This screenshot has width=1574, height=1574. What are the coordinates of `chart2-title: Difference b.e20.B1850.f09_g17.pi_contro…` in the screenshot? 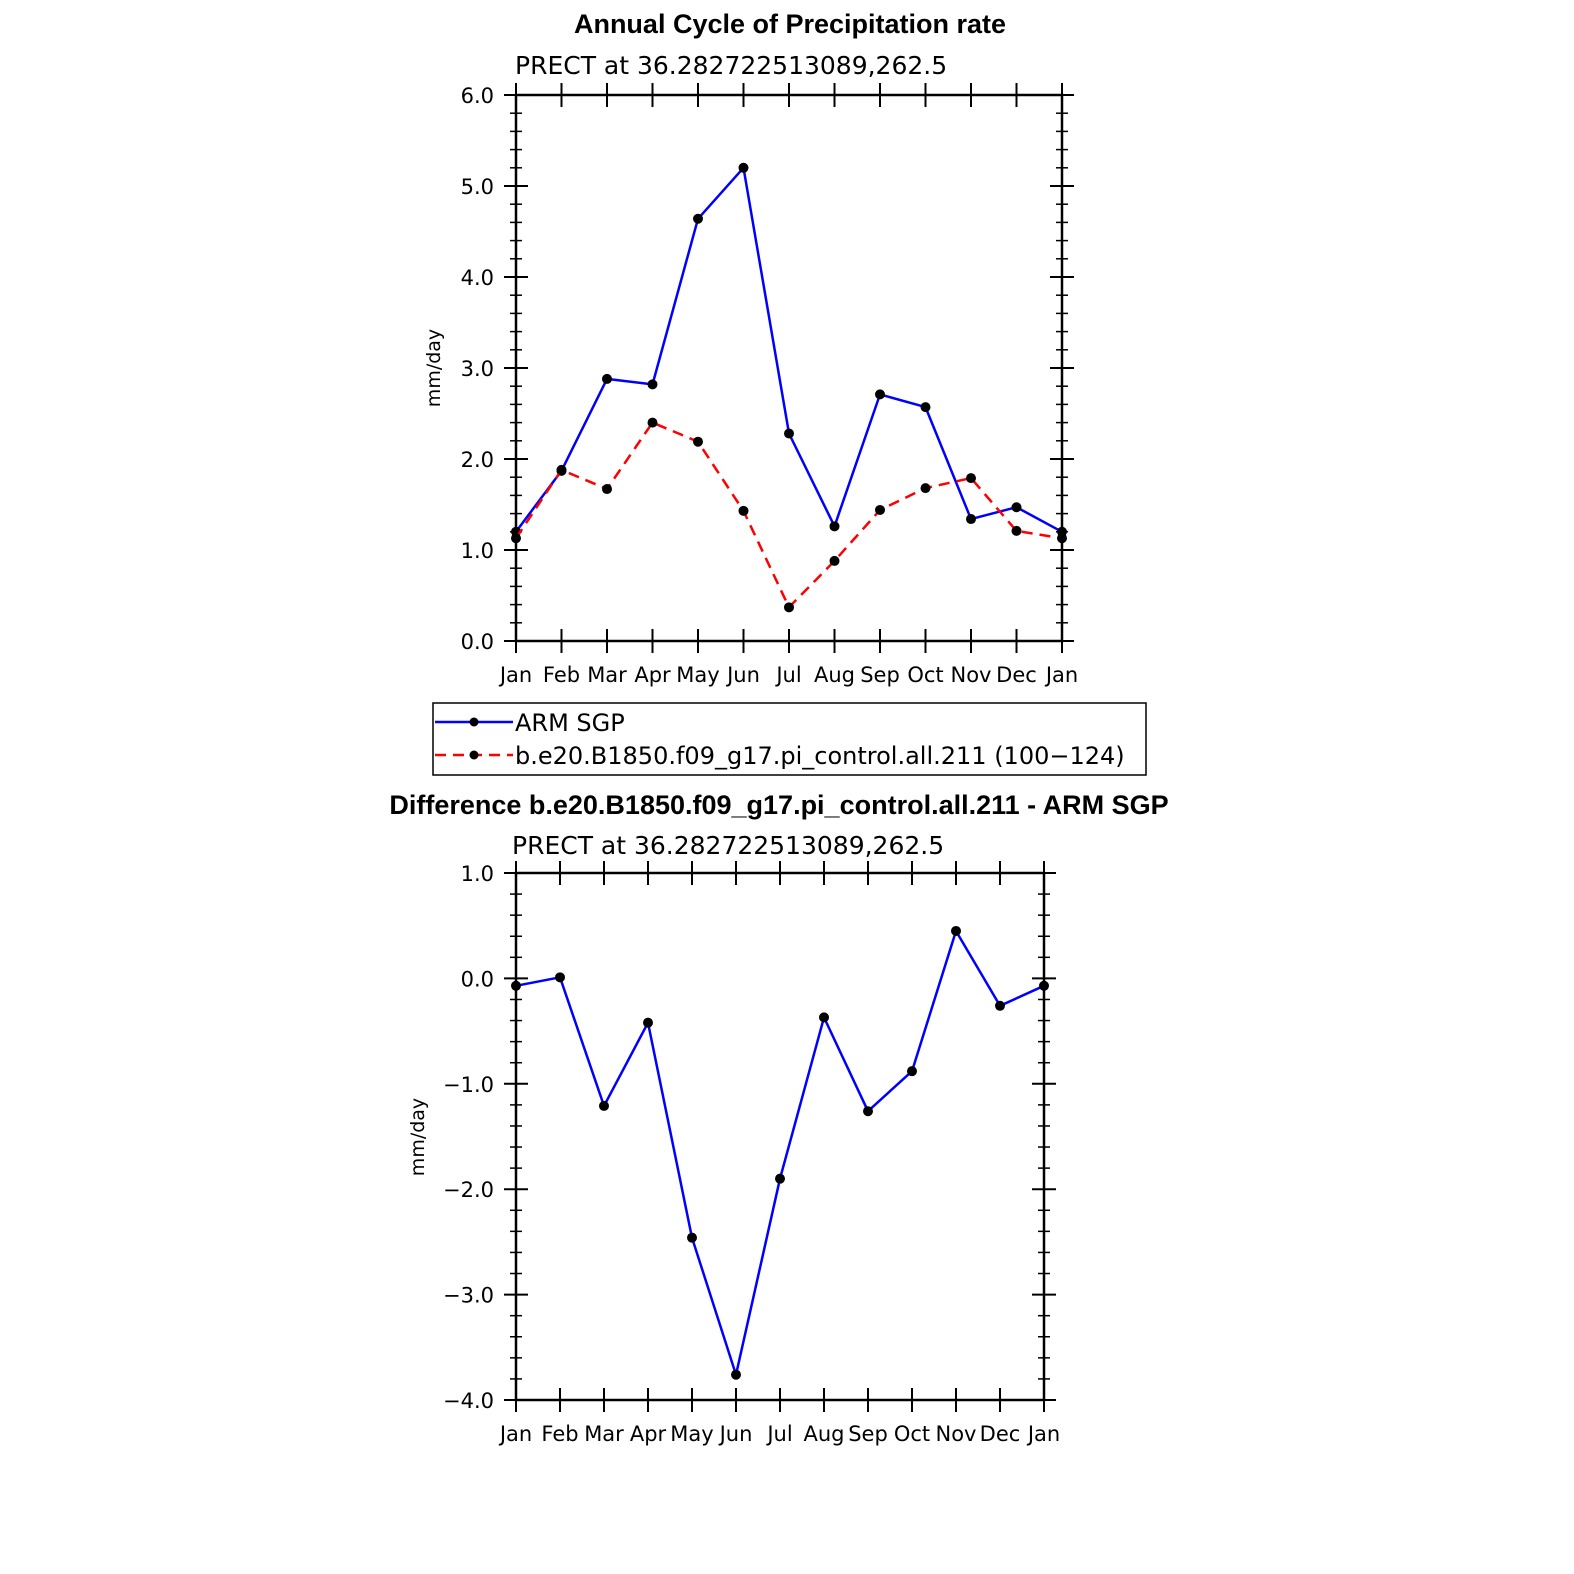 It's located at (778, 805).